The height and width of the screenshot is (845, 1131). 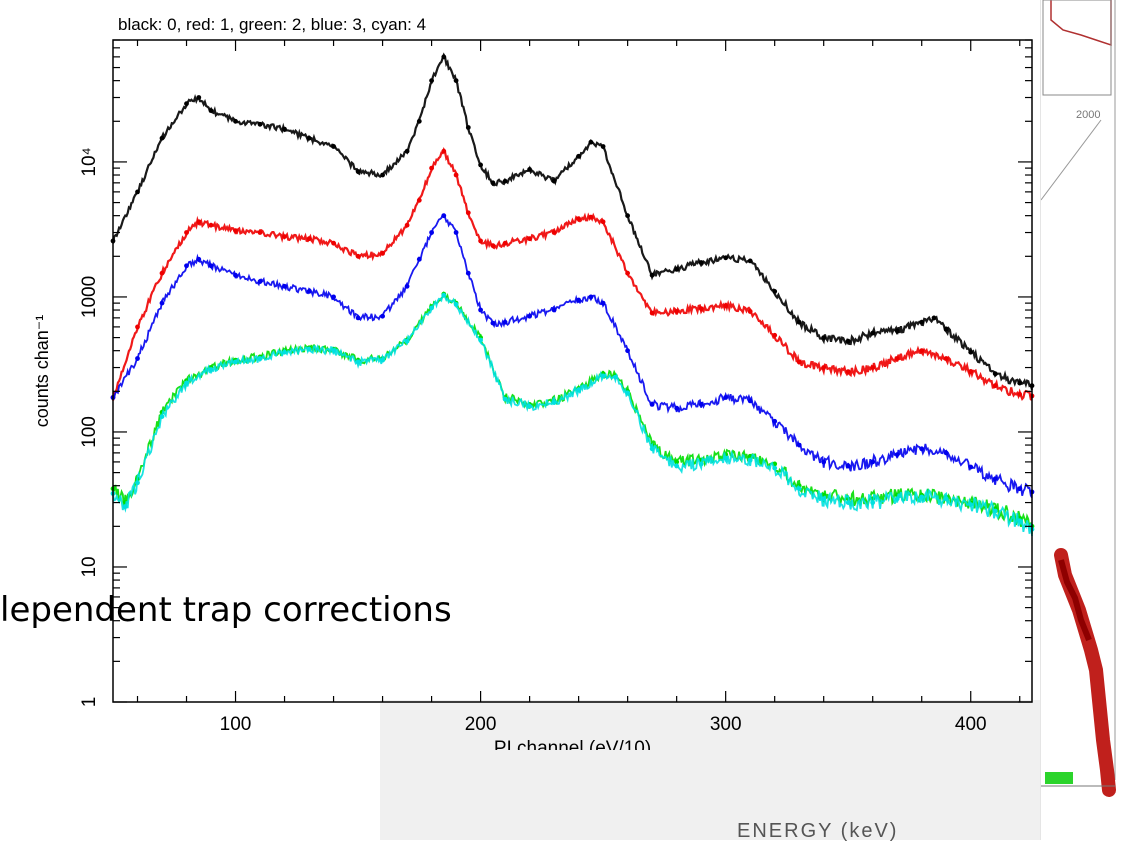 What do you see at coordinates (89, 297) in the screenshot?
I see `y-tick-label: 1000` at bounding box center [89, 297].